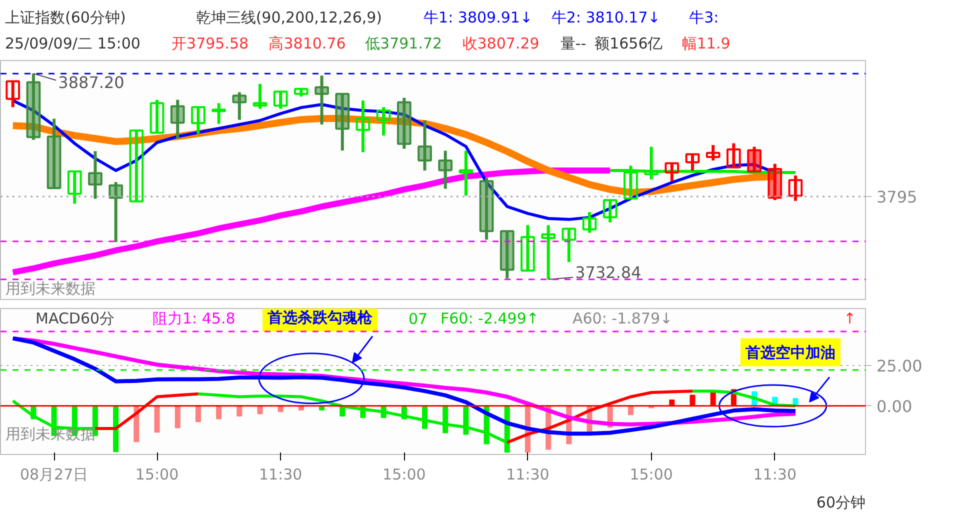 This screenshot has height=516, width=961. I want to click on annotation: 3887.20, so click(91, 82).